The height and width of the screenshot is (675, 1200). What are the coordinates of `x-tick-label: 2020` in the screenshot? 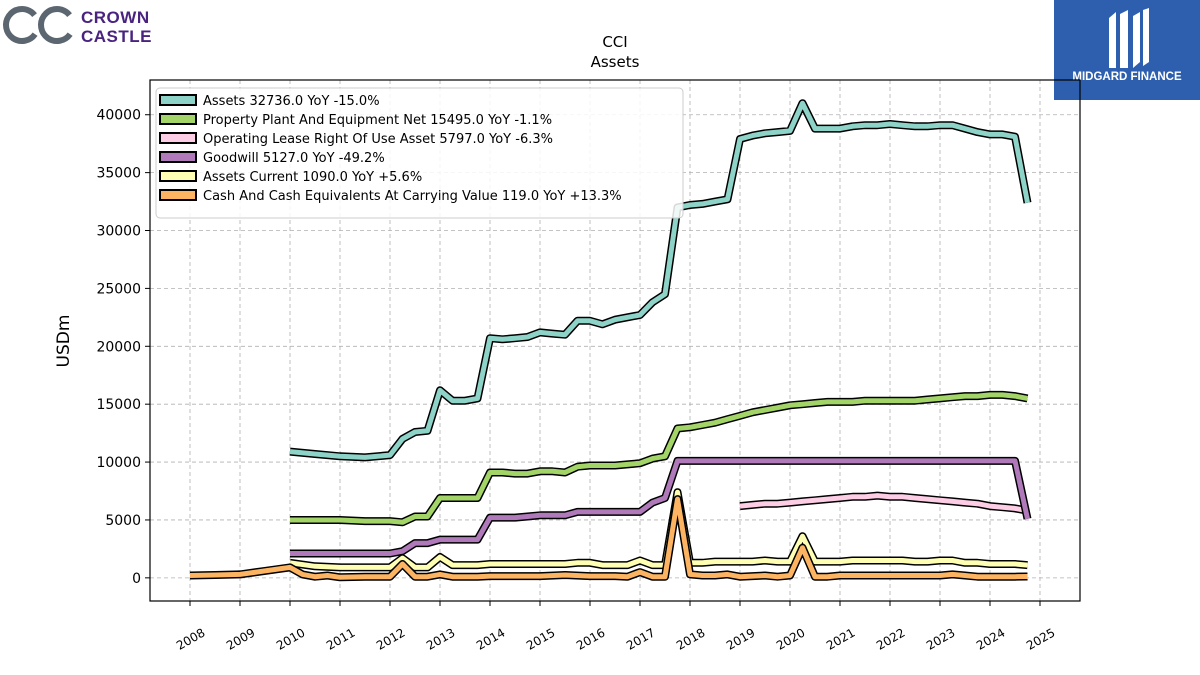 It's located at (790, 638).